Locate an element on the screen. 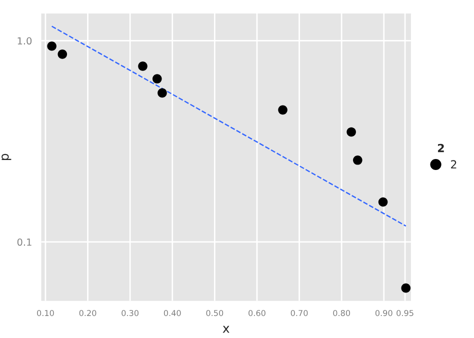 This screenshot has height=338, width=474. x-tick-label: 0.10 is located at coordinates (45, 313).